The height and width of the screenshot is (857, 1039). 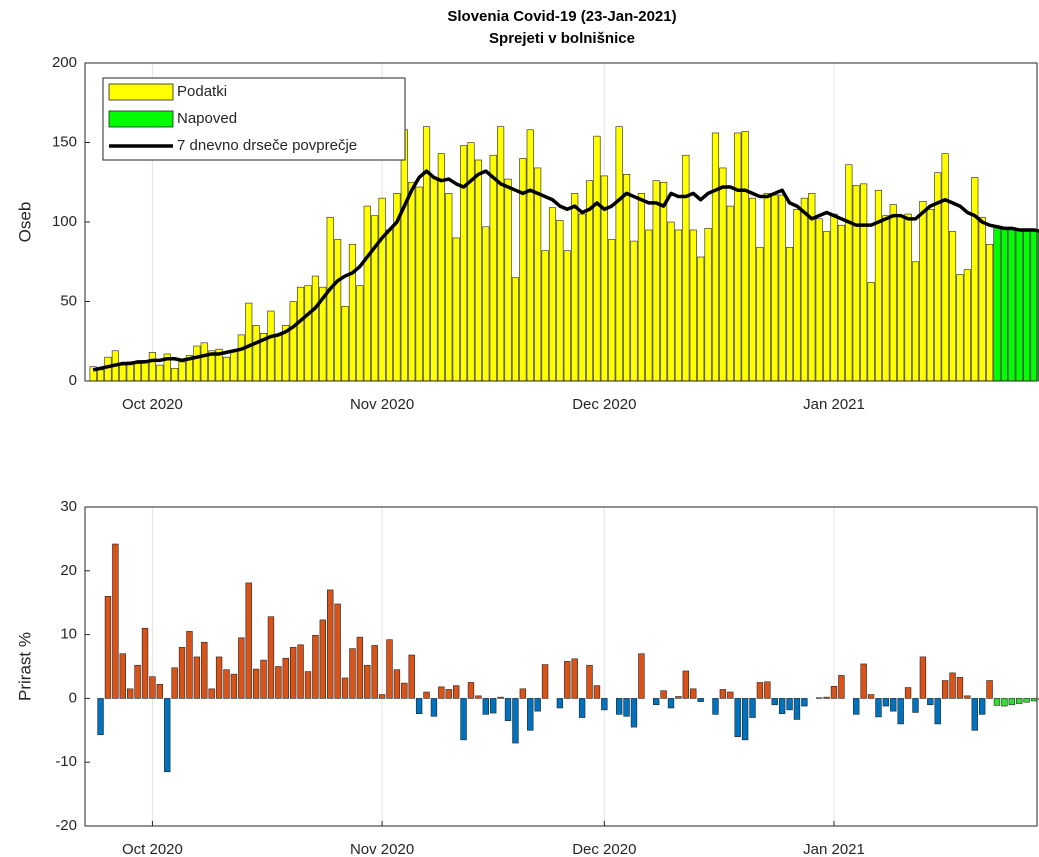 I want to click on x-tick-label: Jan 2021, so click(x=834, y=404).